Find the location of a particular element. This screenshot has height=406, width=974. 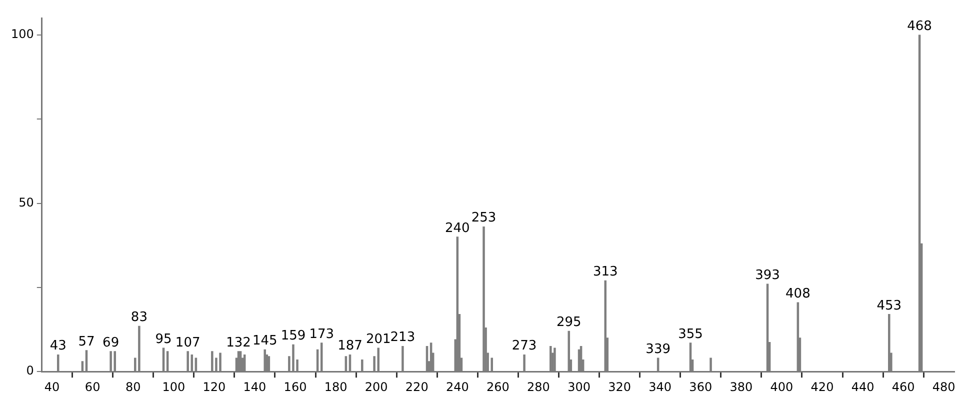

x-tick-label: 40 is located at coordinates (52, 387).